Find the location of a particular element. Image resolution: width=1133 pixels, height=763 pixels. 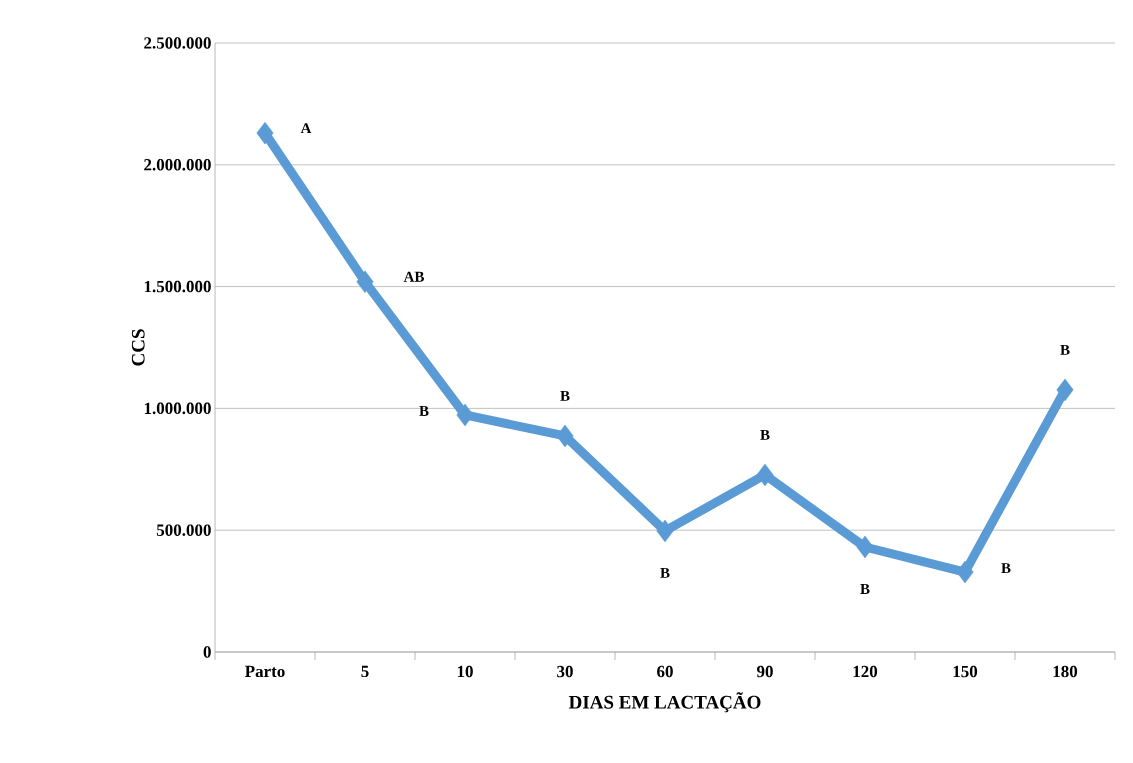

x-tick-label: 90 is located at coordinates (764, 671).